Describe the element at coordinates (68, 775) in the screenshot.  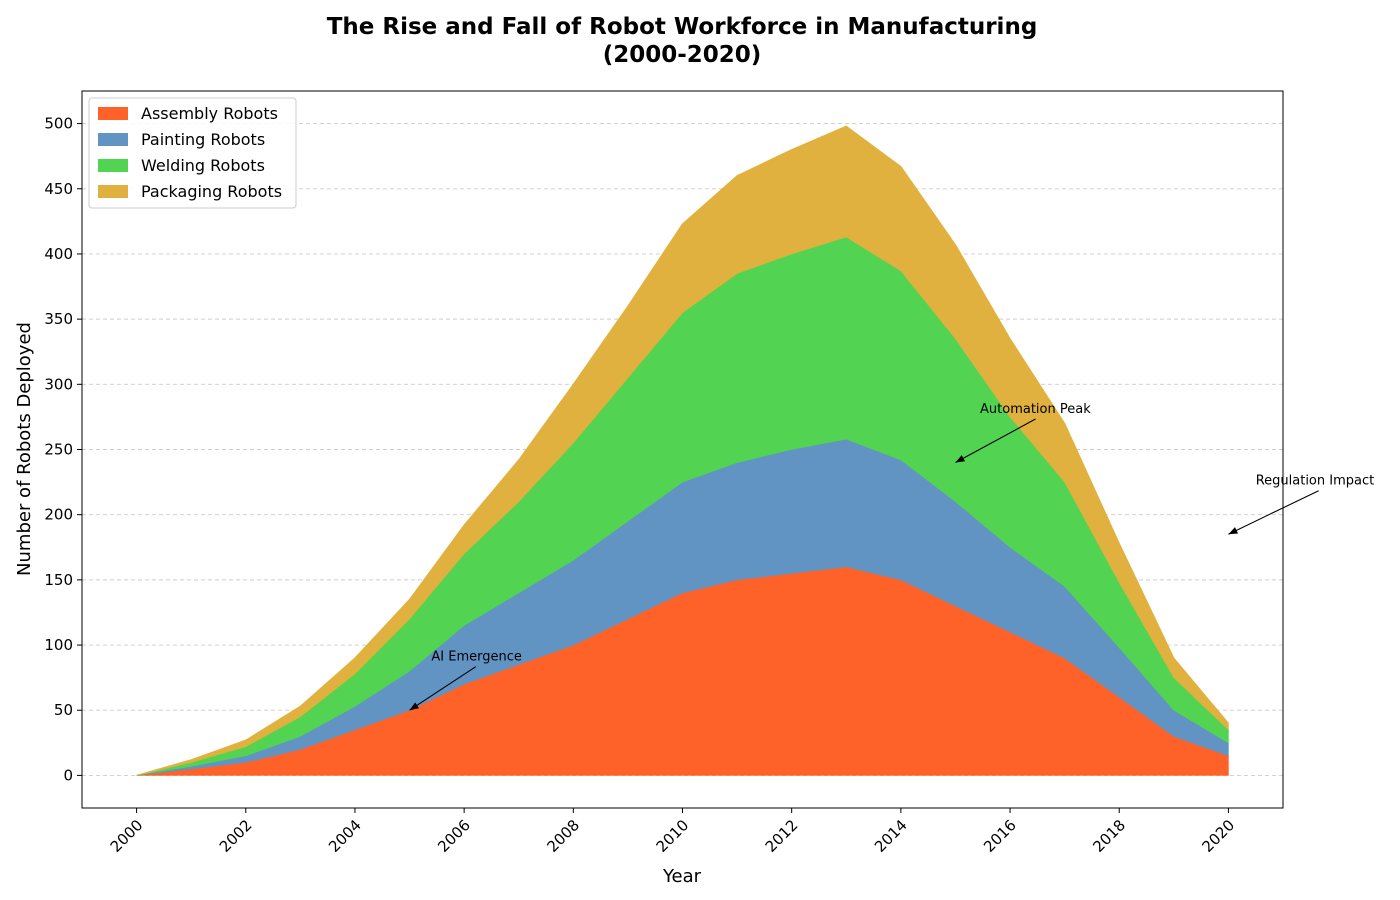
I see `y-tick-label: 0` at that location.